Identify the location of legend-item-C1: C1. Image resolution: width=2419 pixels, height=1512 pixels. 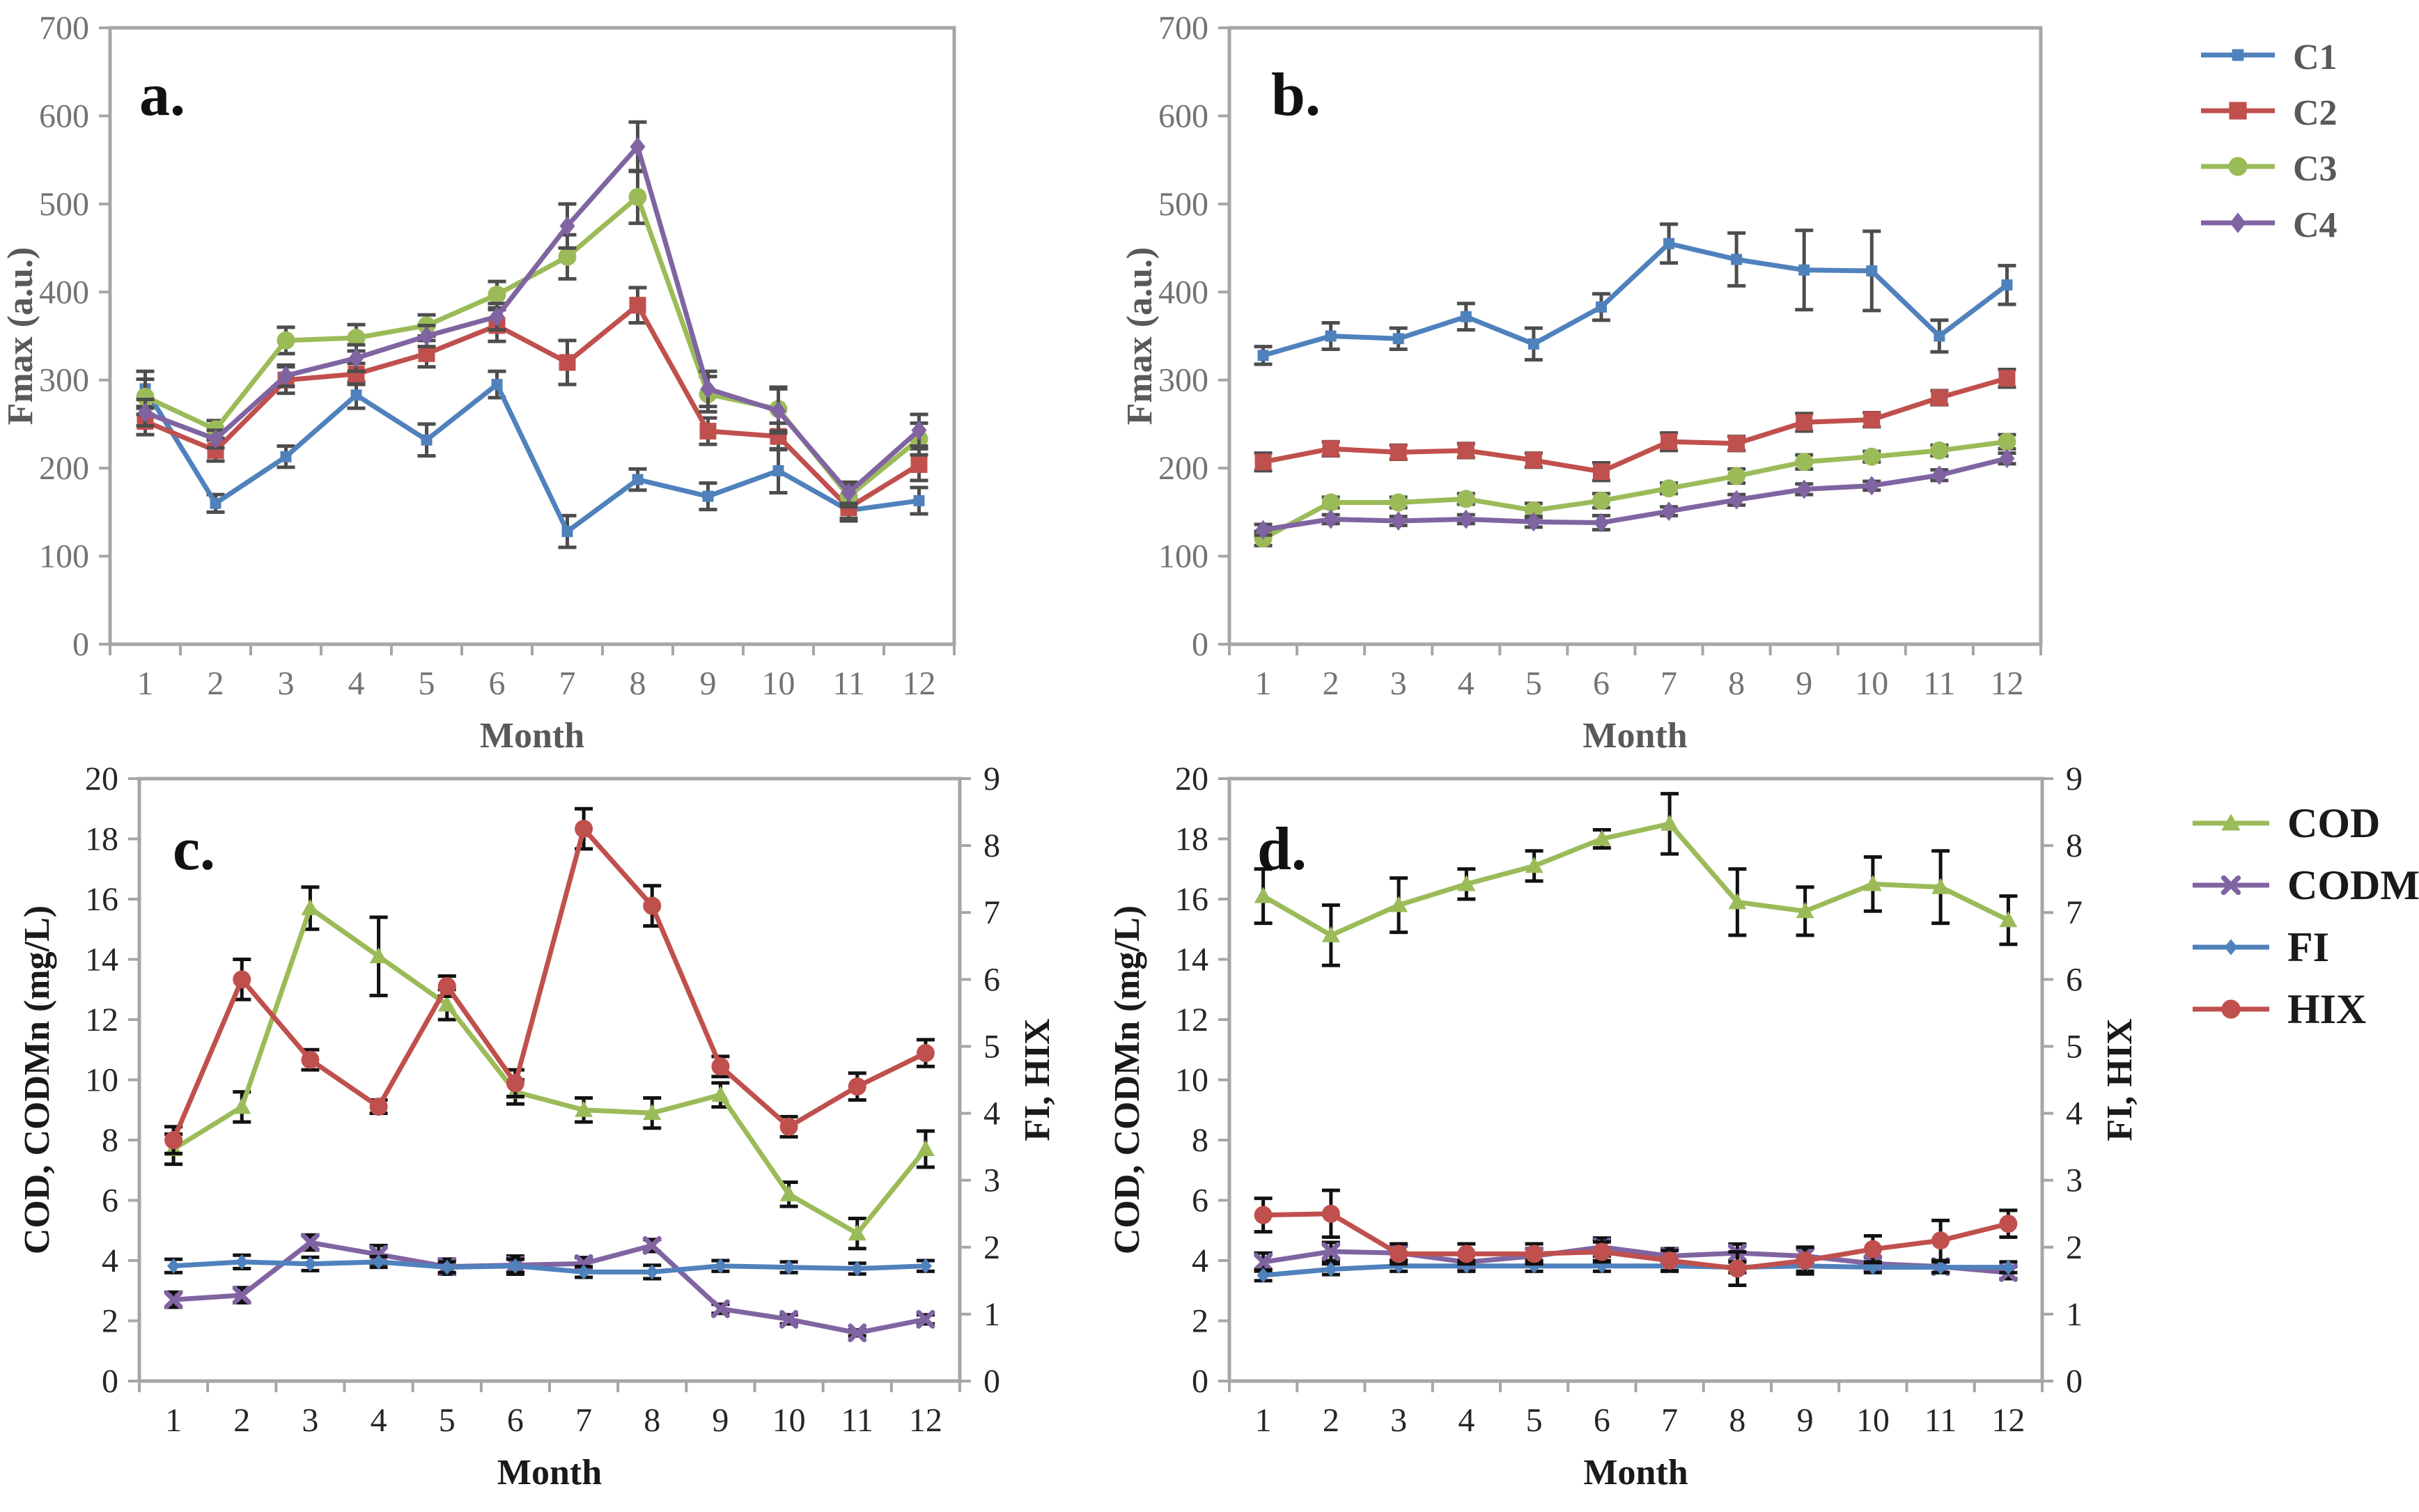
(2269, 58).